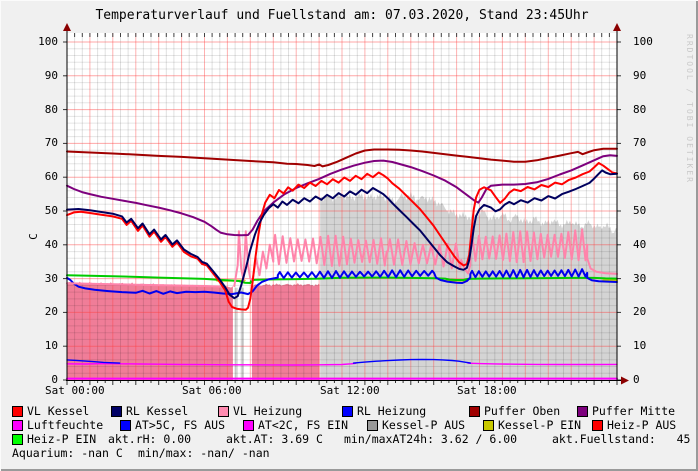 The width and height of the screenshot is (698, 471). Describe the element at coordinates (125, 425) in the screenshot. I see `at-aus-swatch` at that location.